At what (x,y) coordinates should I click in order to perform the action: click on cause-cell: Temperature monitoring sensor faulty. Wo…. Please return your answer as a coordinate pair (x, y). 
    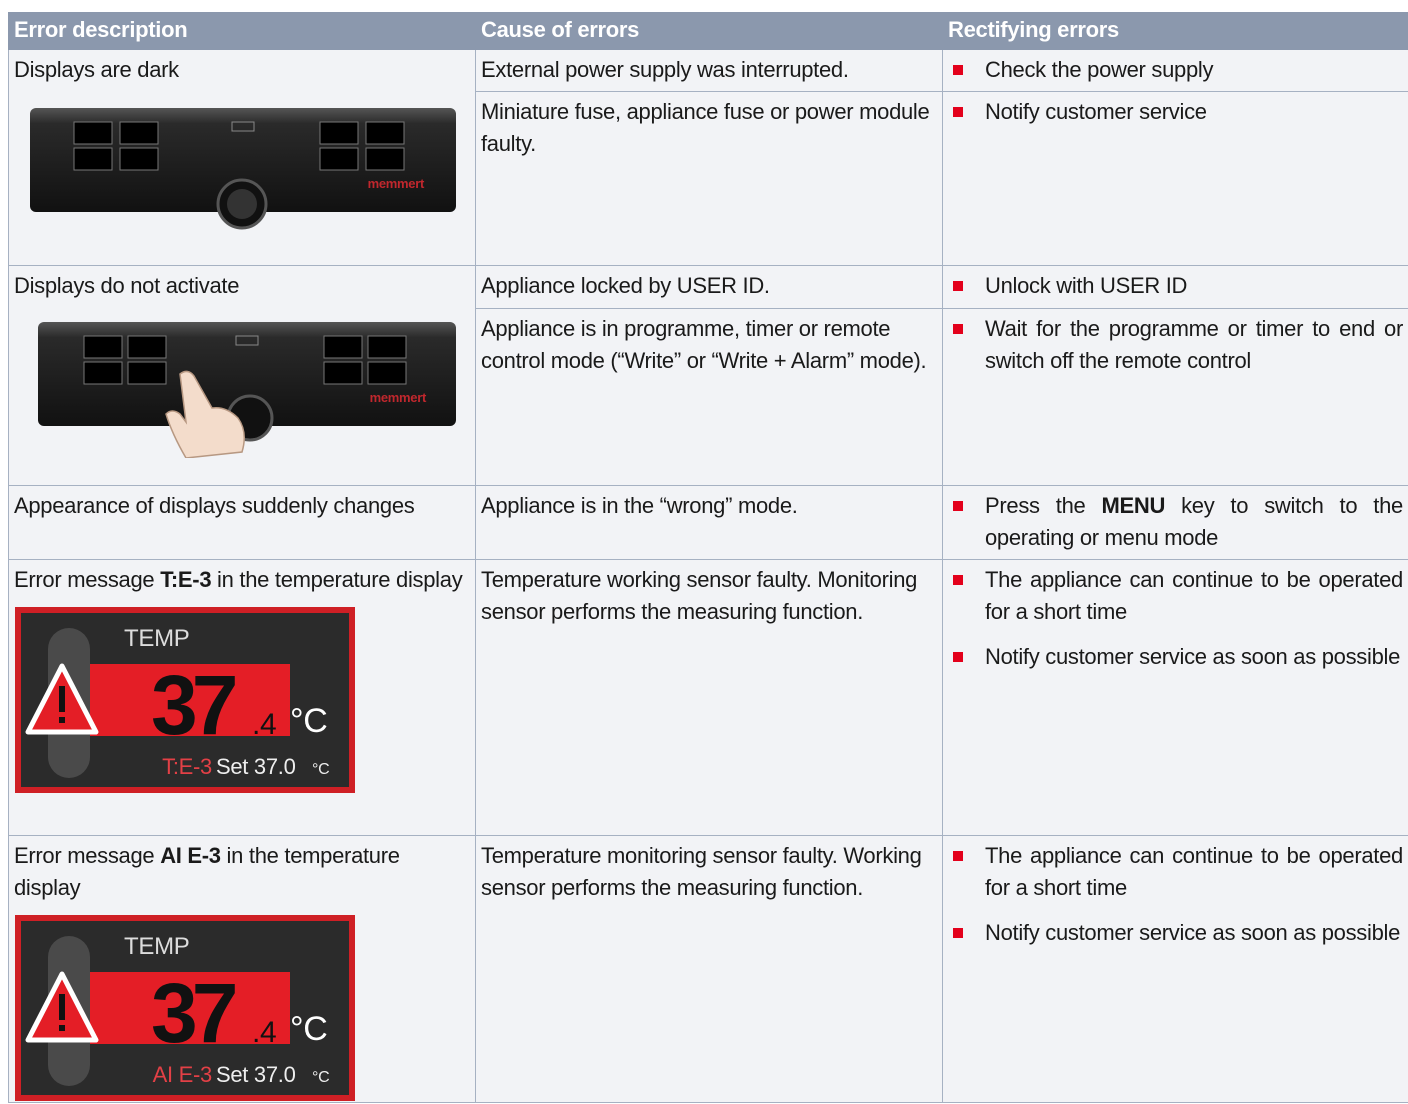
    Looking at the image, I should click on (709, 969).